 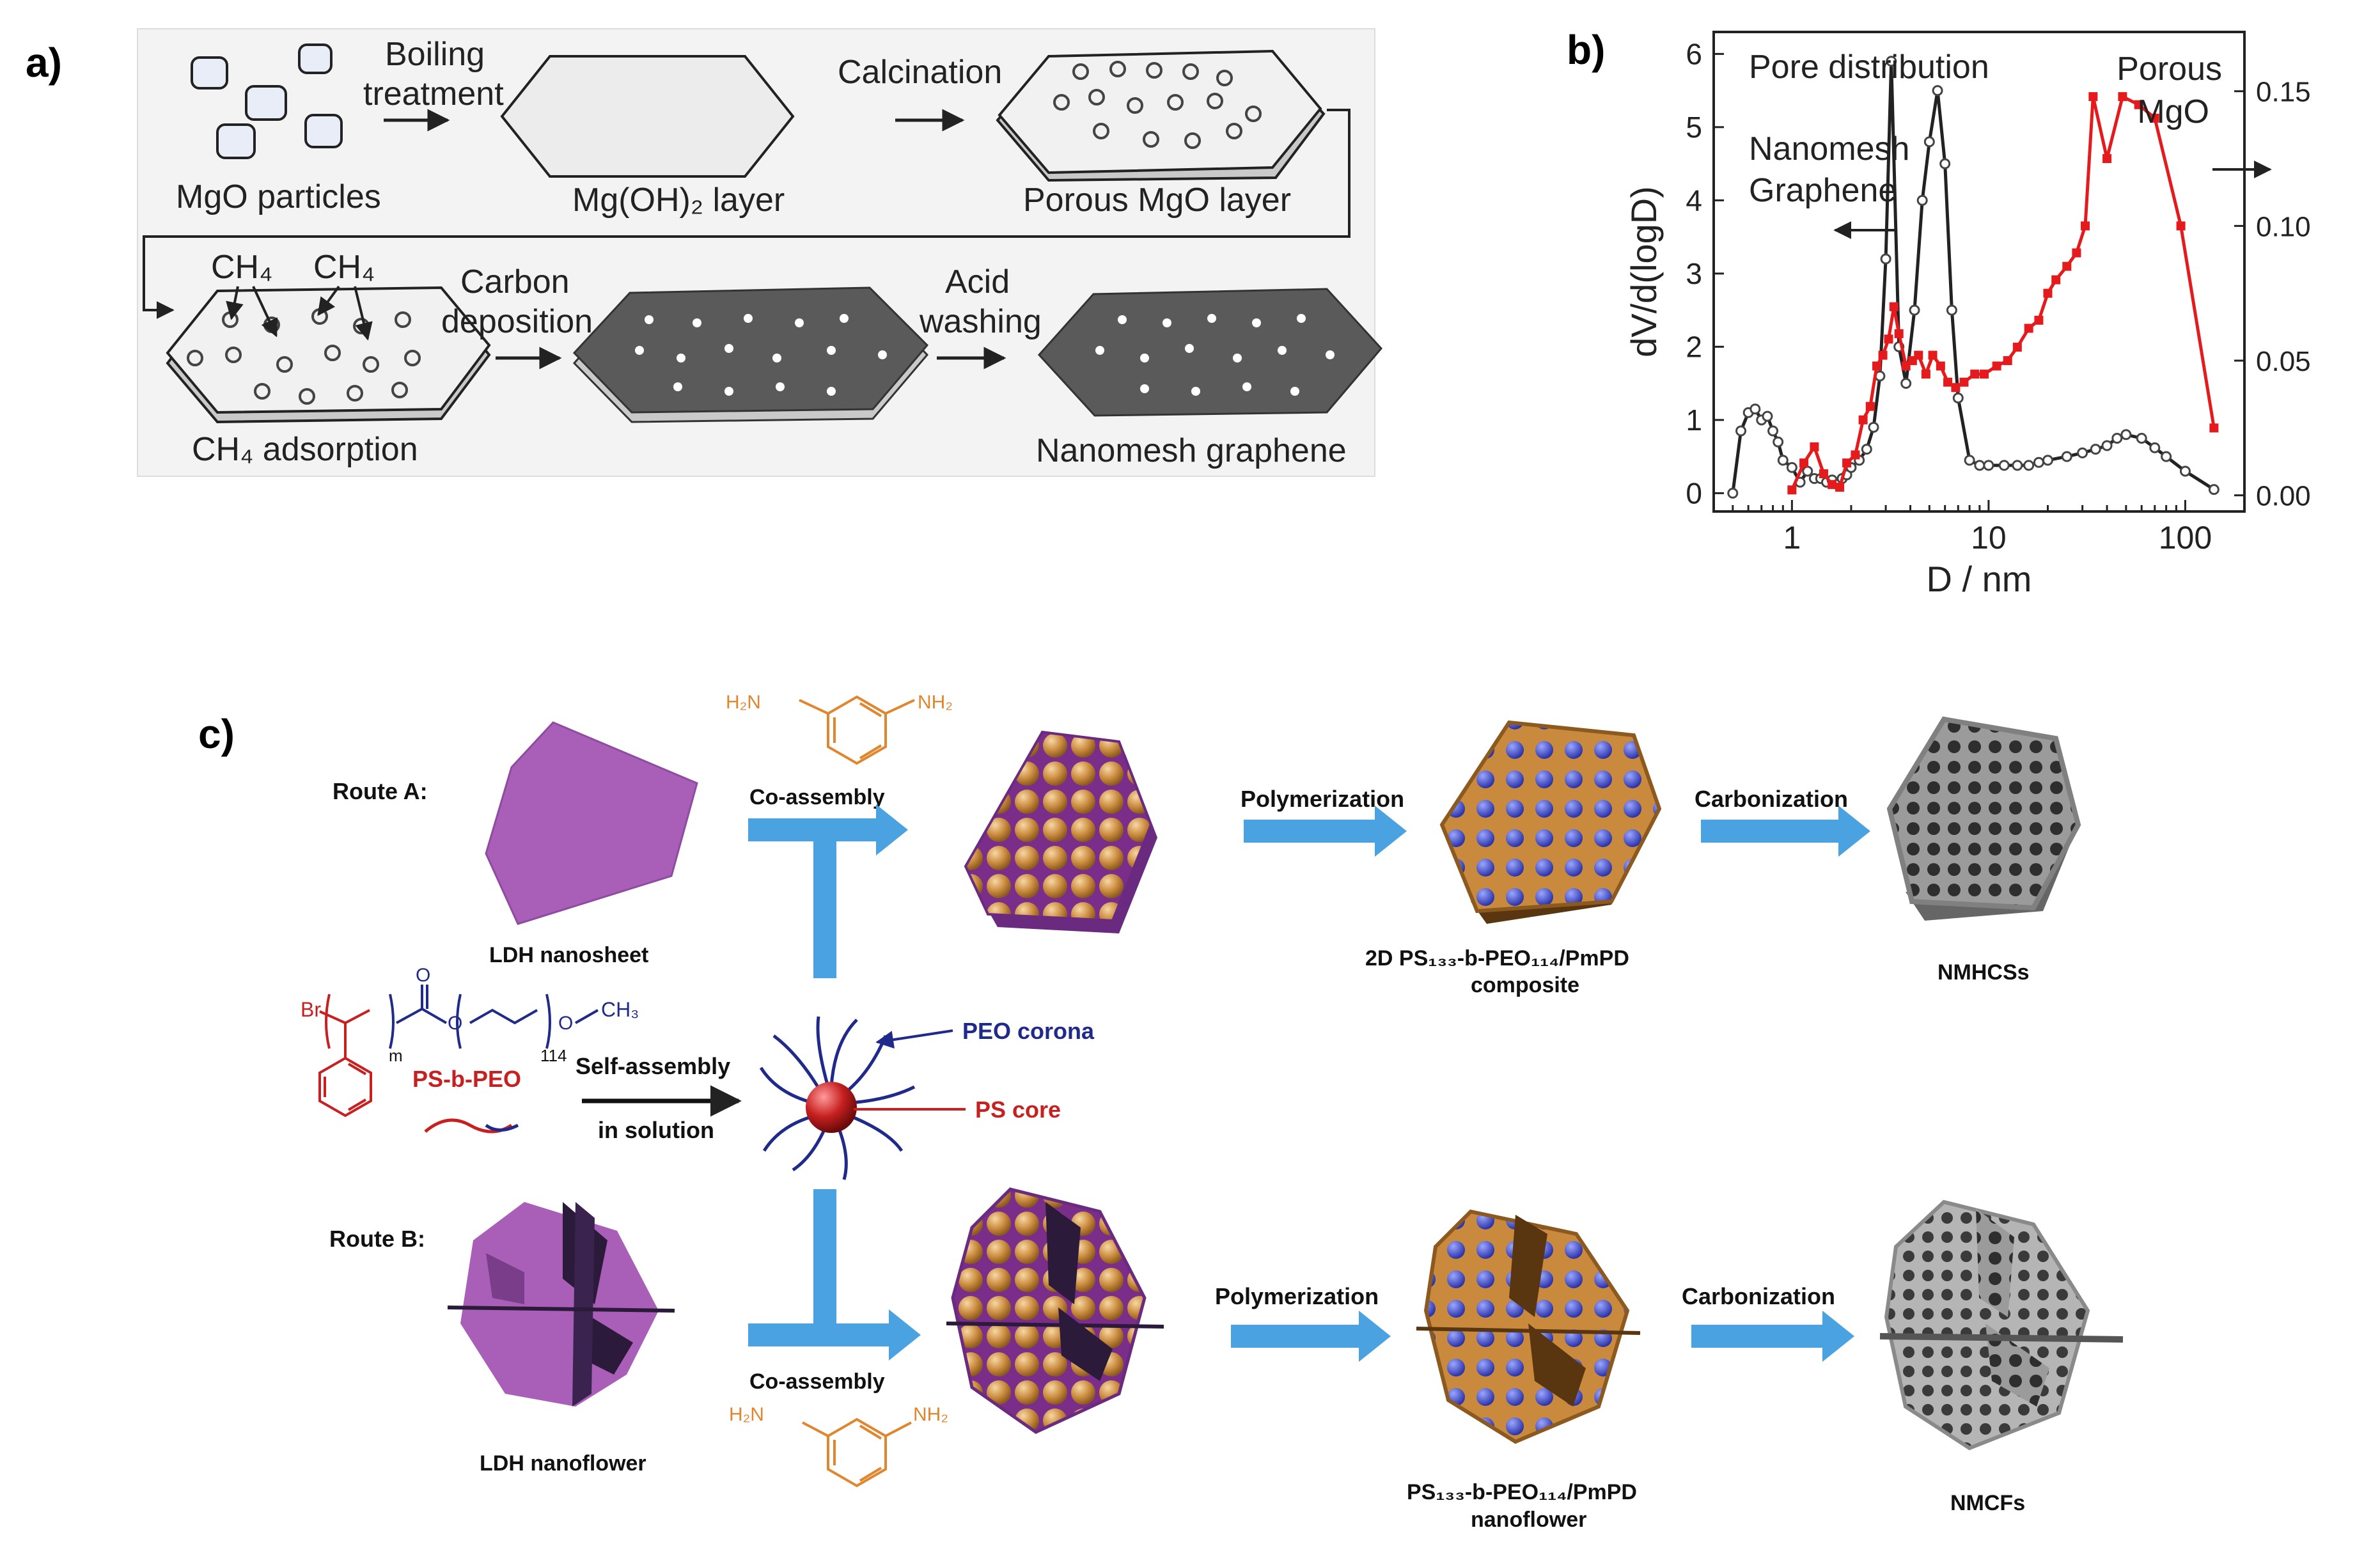 I want to click on mgo-particles-label: MgO particles, so click(x=278, y=197).